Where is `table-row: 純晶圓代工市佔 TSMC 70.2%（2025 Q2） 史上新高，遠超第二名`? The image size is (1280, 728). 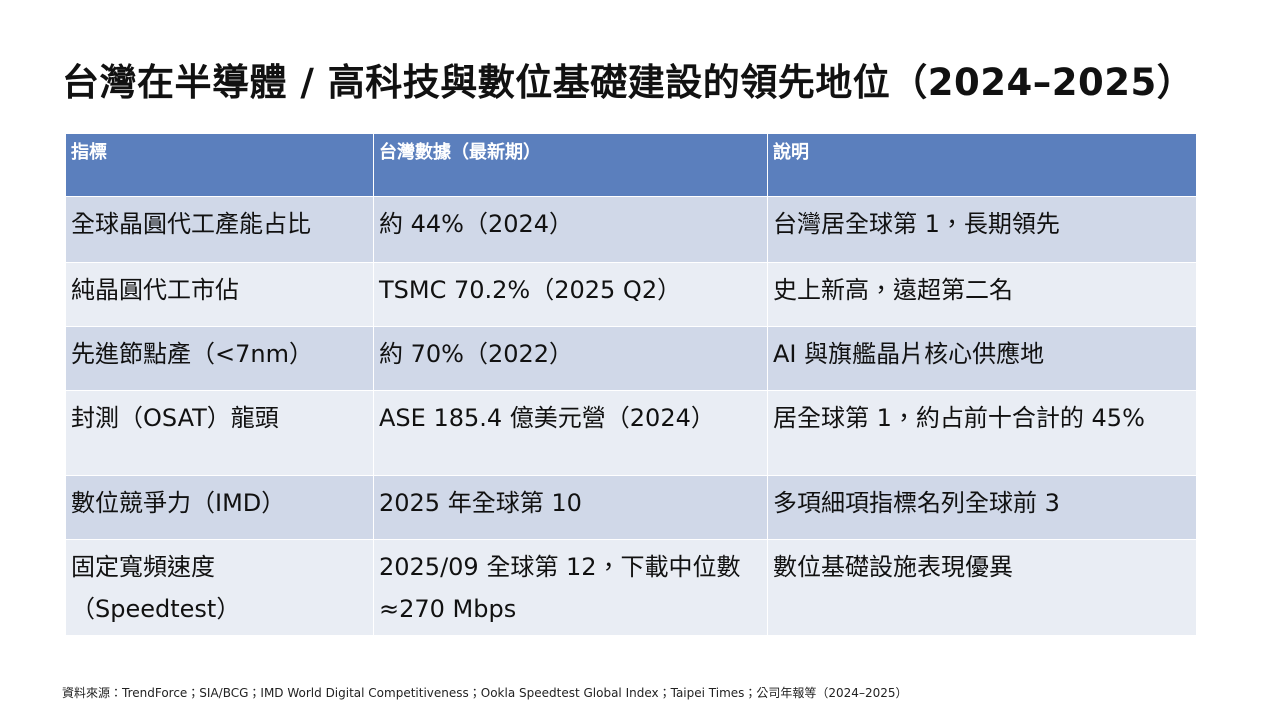 table-row: 純晶圓代工市佔 TSMC 70.2%（2025 Q2） 史上新高，遠超第二名 is located at coordinates (631, 294).